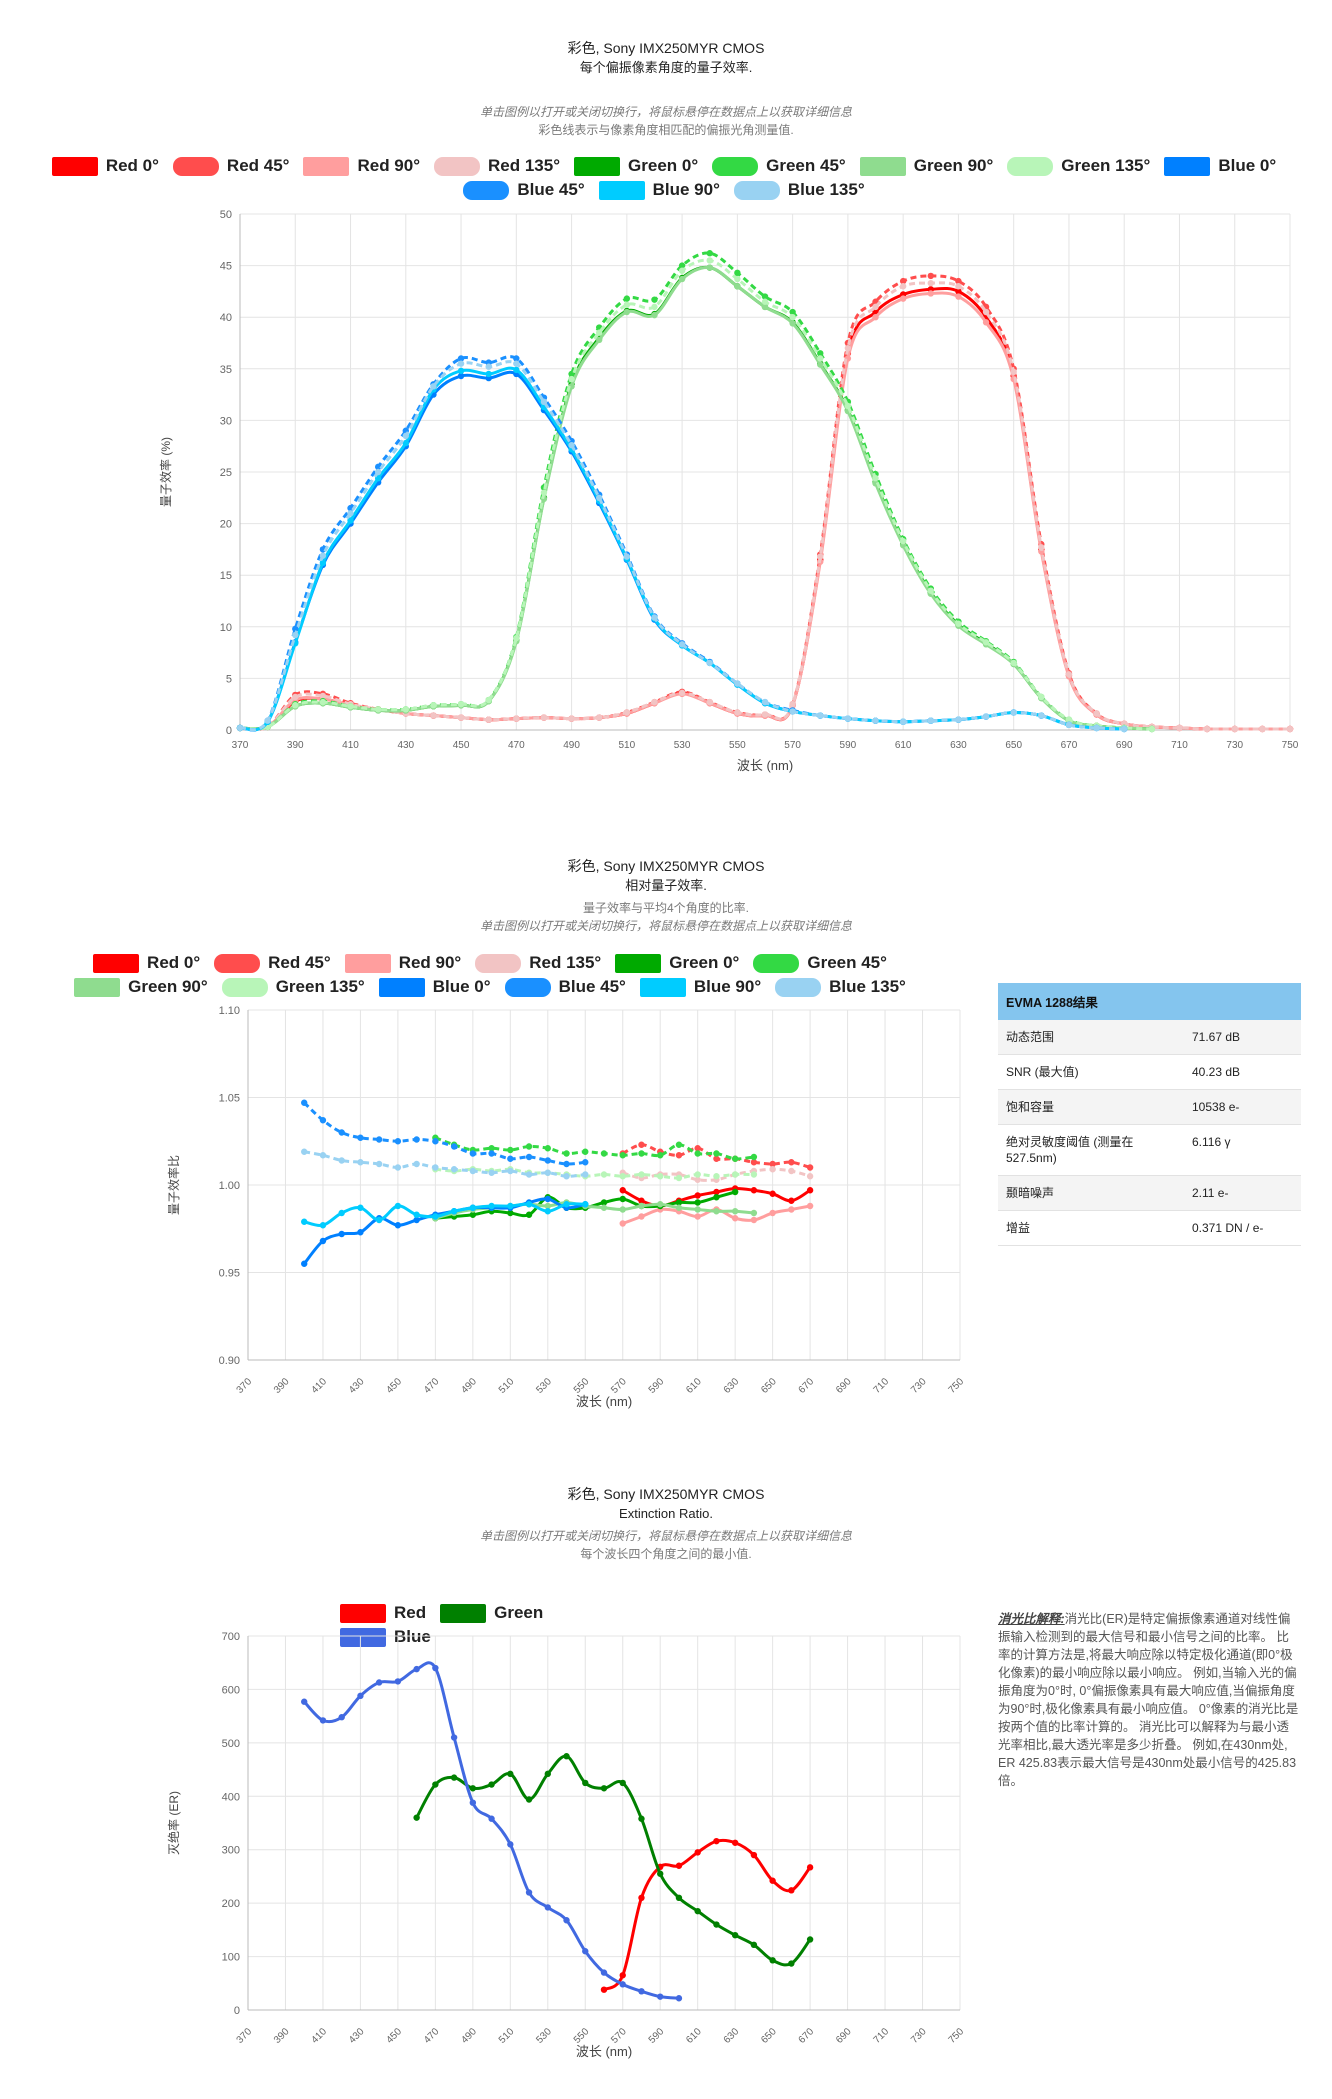 This screenshot has width=1332, height=2099. Describe the element at coordinates (226, 318) in the screenshot. I see `y-tick-label: 40` at that location.